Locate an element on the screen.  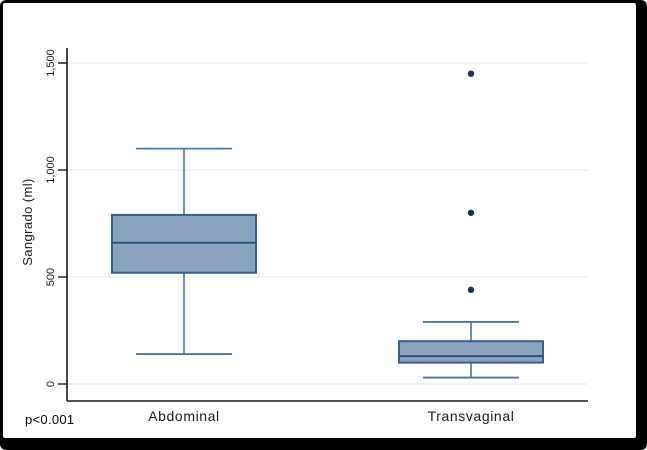
p-value-annotation: p<0.001 is located at coordinates (50, 419).